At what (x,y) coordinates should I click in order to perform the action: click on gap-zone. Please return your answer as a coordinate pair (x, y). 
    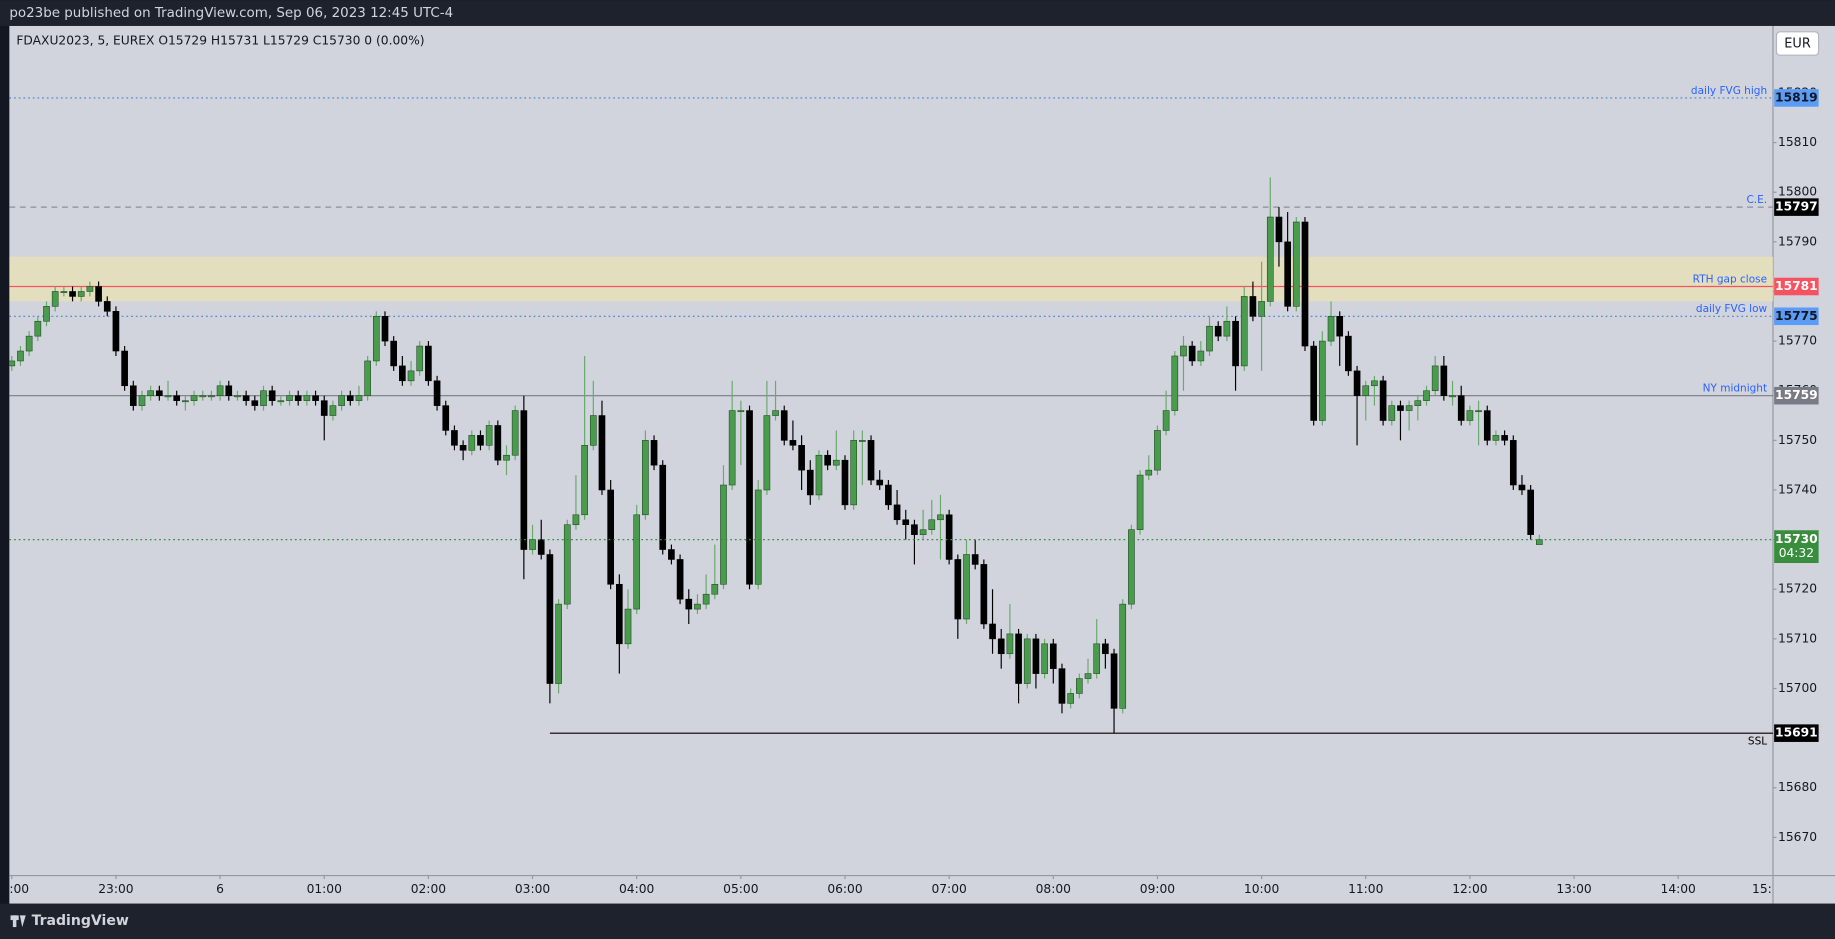
    Looking at the image, I should click on (891, 279).